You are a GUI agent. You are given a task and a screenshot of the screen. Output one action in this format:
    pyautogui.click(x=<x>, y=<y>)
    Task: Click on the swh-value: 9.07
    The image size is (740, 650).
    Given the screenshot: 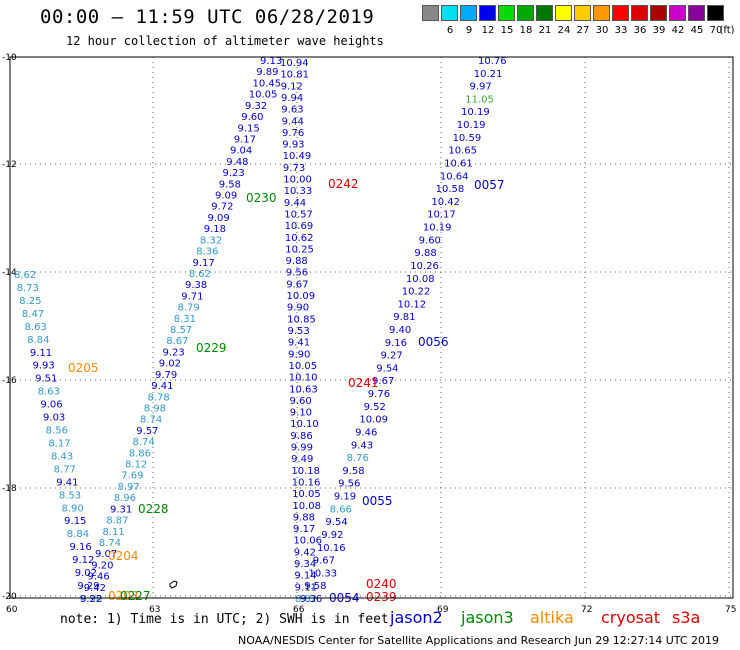 What is the action you would take?
    pyautogui.click(x=106, y=554)
    